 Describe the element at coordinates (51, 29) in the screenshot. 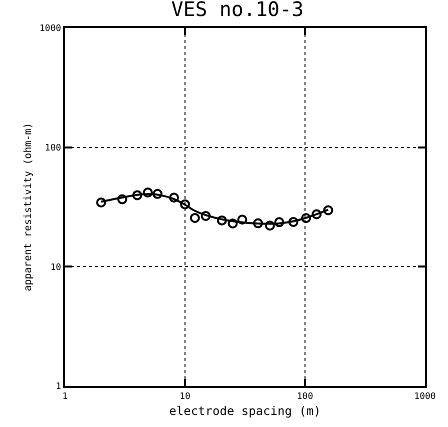

I see `y-tick-label: 1000` at that location.